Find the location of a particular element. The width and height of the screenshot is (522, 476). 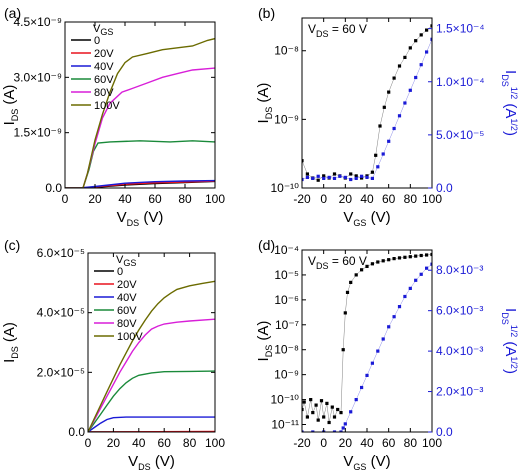

y2-tick-label: 0.0 is located at coordinates (444, 188).